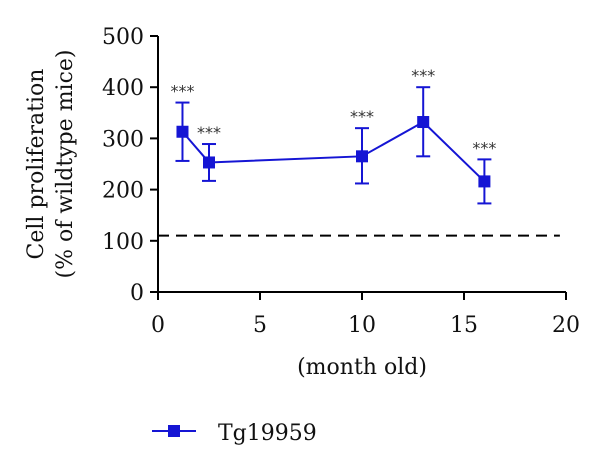 The image size is (600, 466). Describe the element at coordinates (158, 325) in the screenshot. I see `x-tick-label-0: 0` at that location.